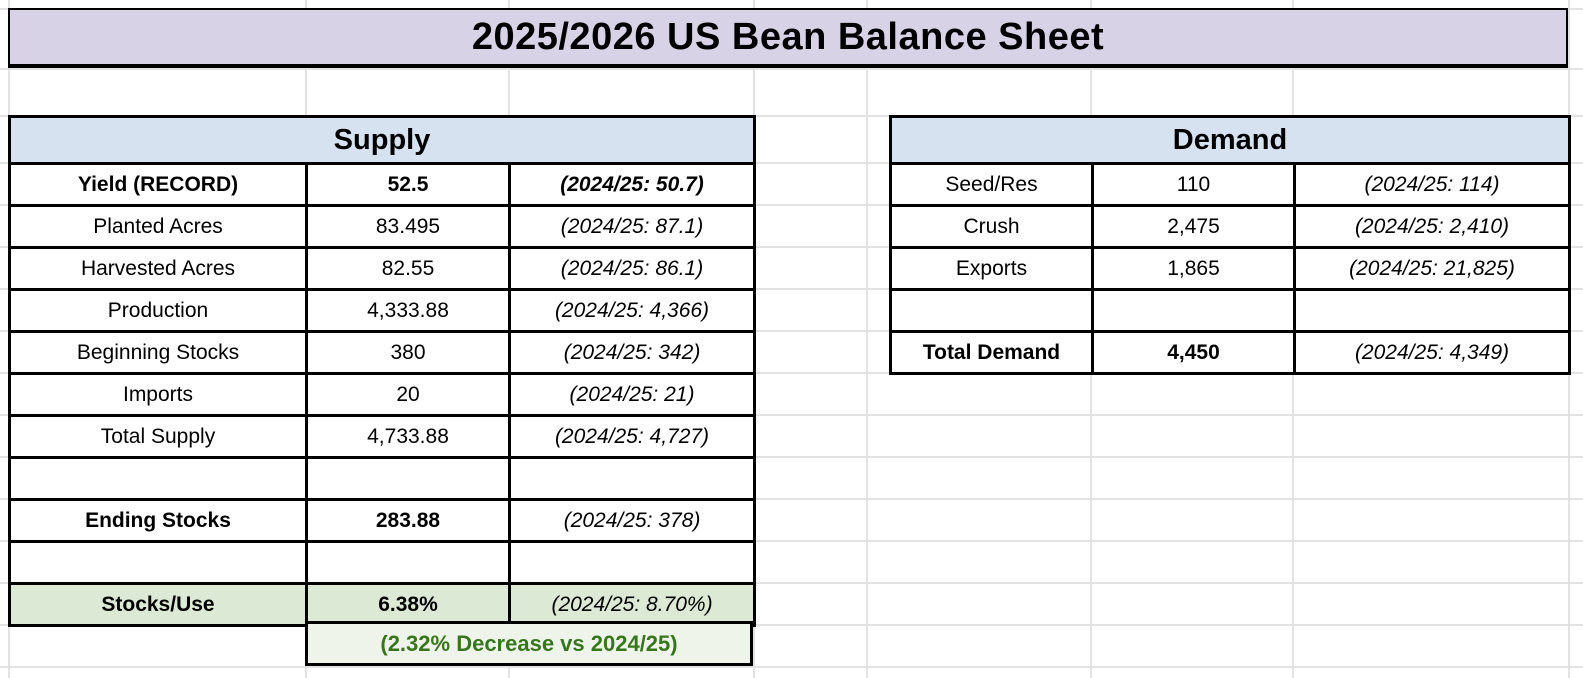  Describe the element at coordinates (1432, 226) in the screenshot. I see `cell-prior: (2024/25: 2,410)` at that location.